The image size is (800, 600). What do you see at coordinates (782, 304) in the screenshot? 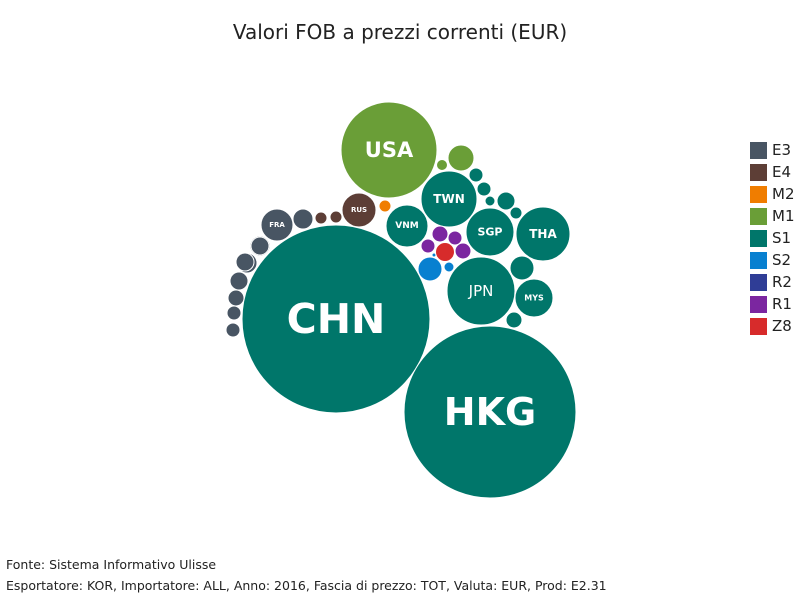
I see `legend-label: R1` at bounding box center [782, 304].